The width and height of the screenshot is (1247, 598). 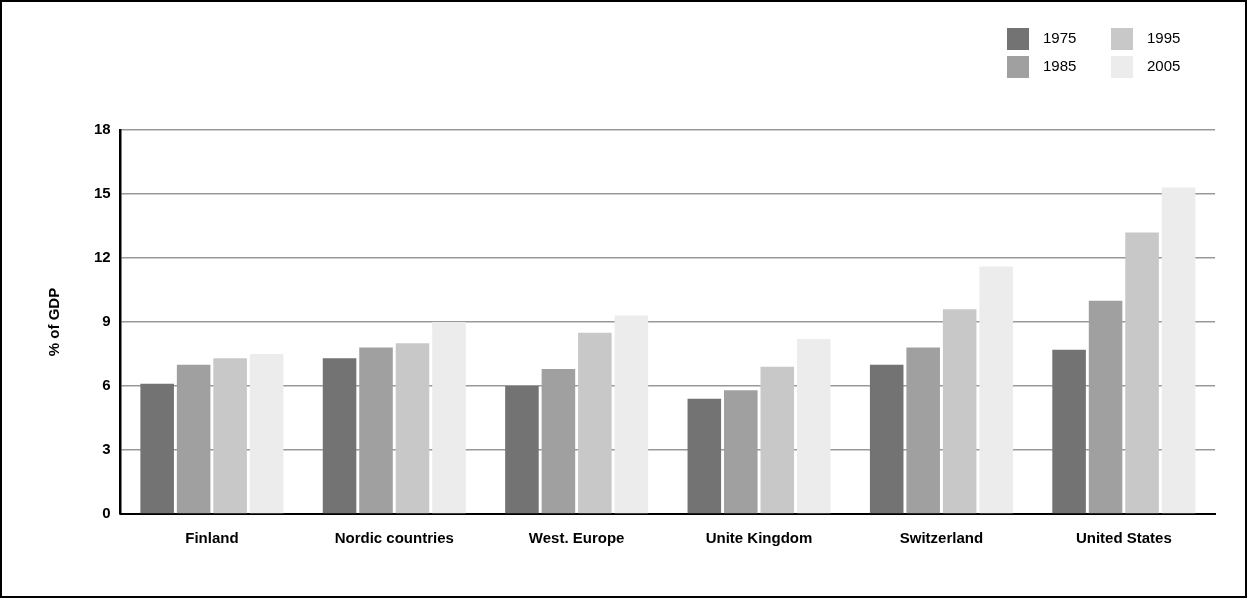 What do you see at coordinates (102, 129) in the screenshot?
I see `y-tick-label: 18` at bounding box center [102, 129].